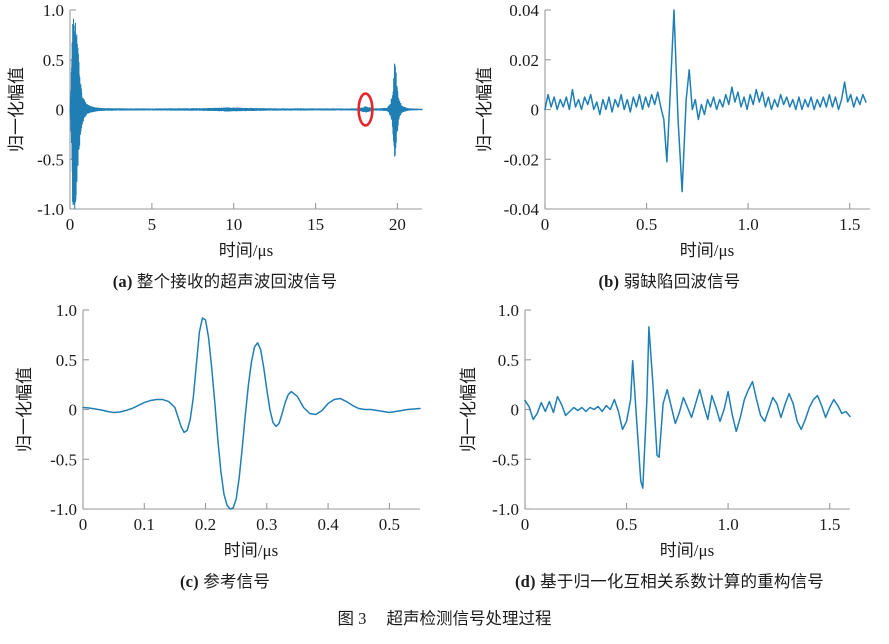  Describe the element at coordinates (508, 310) in the screenshot. I see `panel-d-ytick-4: 1.0` at that location.